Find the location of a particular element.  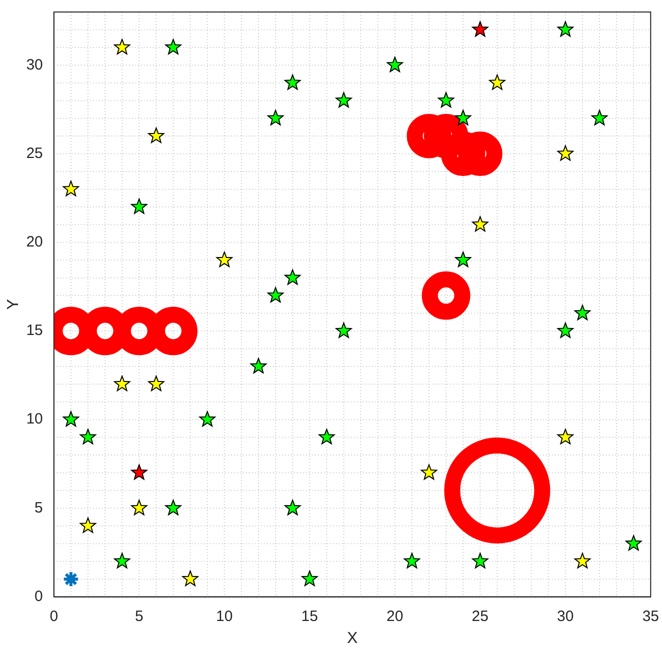

x-tick-label: 10 is located at coordinates (224, 616).